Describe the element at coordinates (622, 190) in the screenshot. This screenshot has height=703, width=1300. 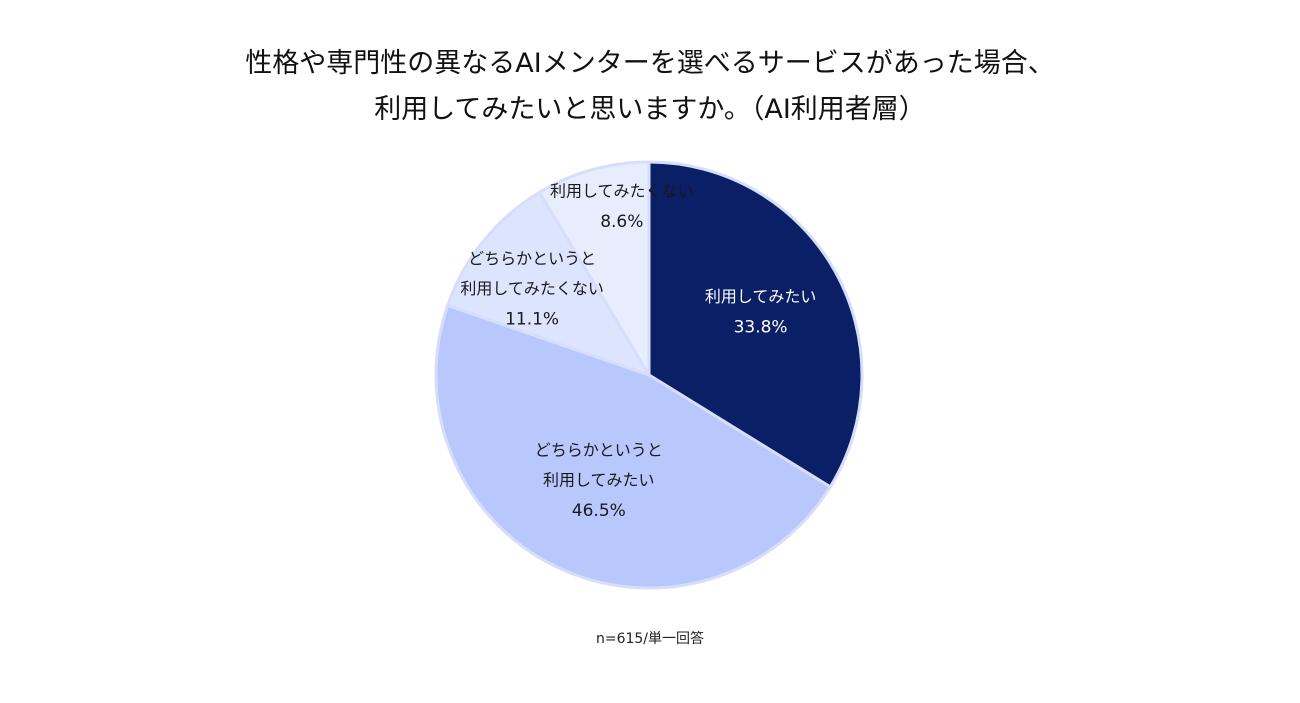
I see `pie-category-label-4-1: 利用してみたくない` at that location.